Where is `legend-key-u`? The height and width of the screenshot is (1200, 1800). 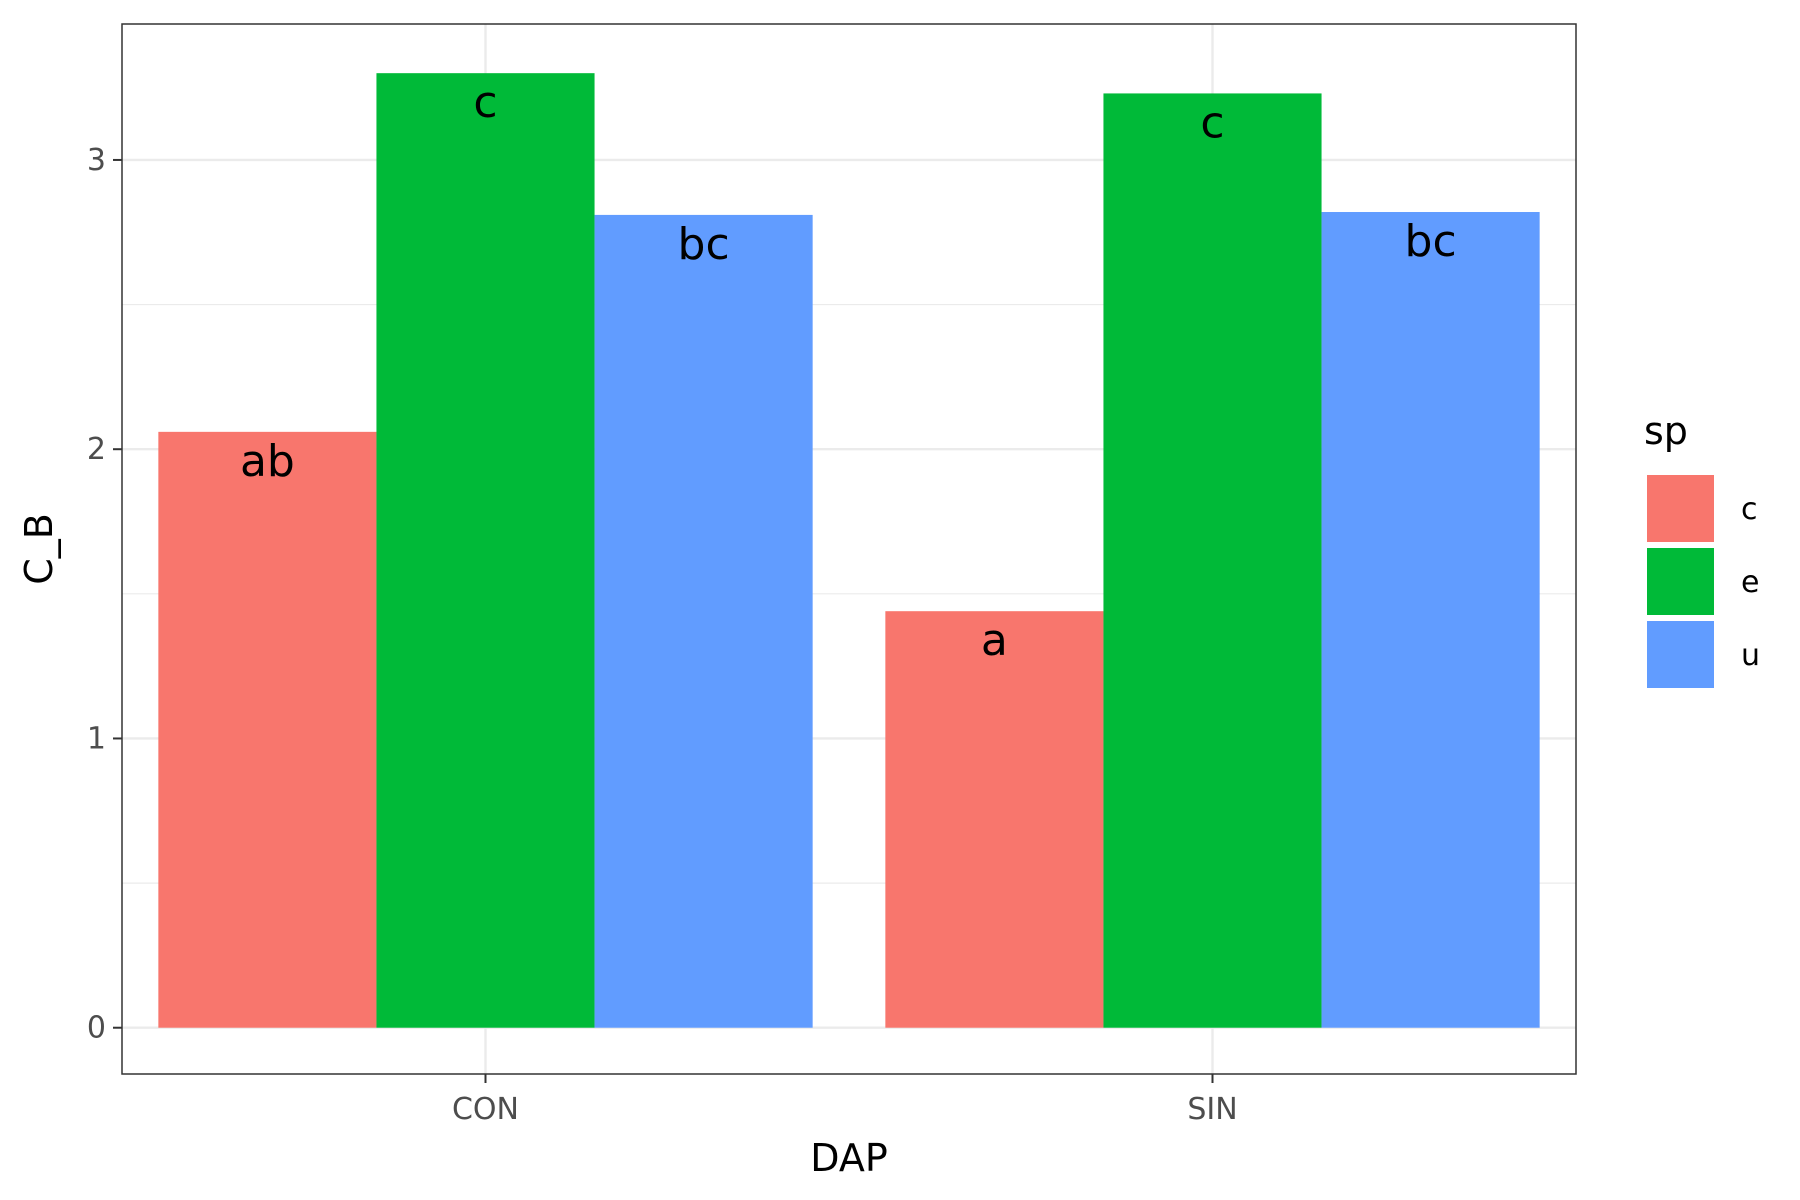 legend-key-u is located at coordinates (1680, 654).